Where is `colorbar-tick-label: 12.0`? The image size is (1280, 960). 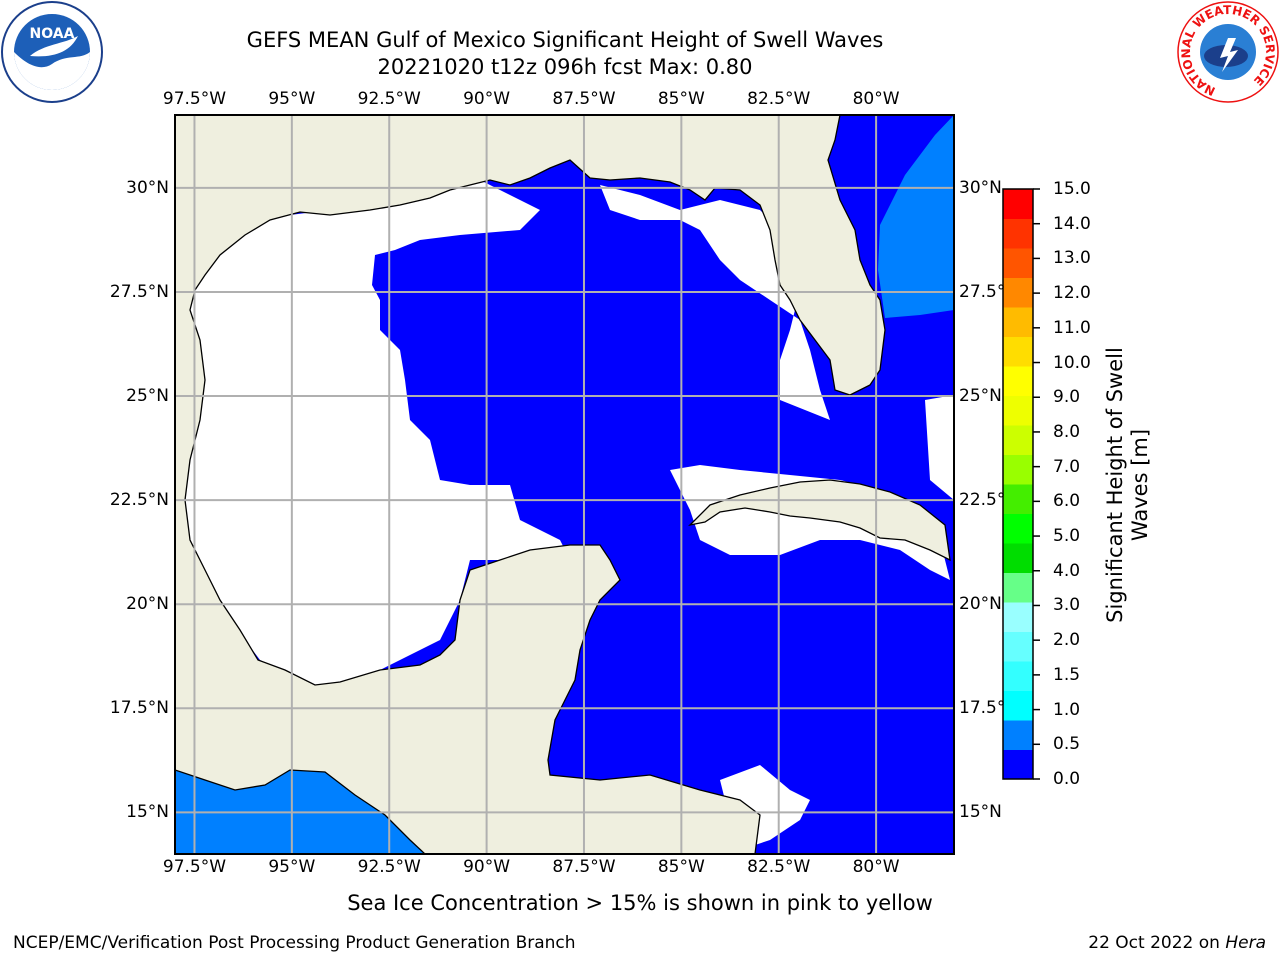
colorbar-tick-label: 12.0 is located at coordinates (1072, 293).